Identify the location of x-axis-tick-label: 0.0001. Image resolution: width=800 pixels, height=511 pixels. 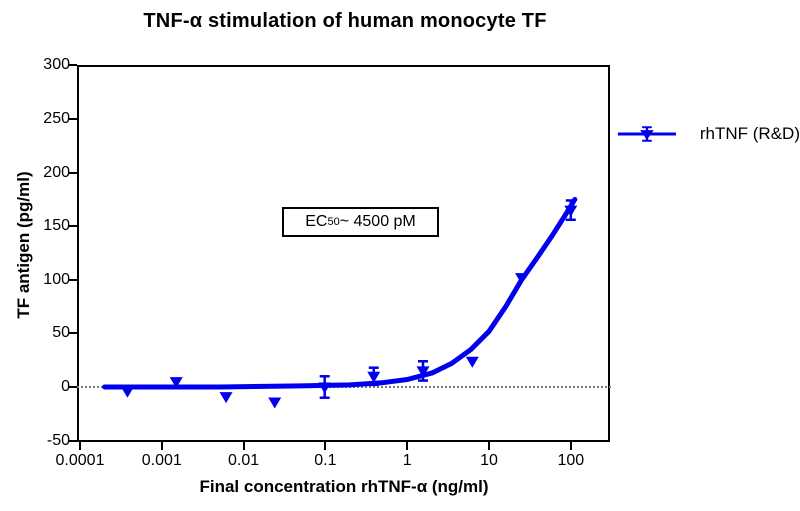
(80, 460).